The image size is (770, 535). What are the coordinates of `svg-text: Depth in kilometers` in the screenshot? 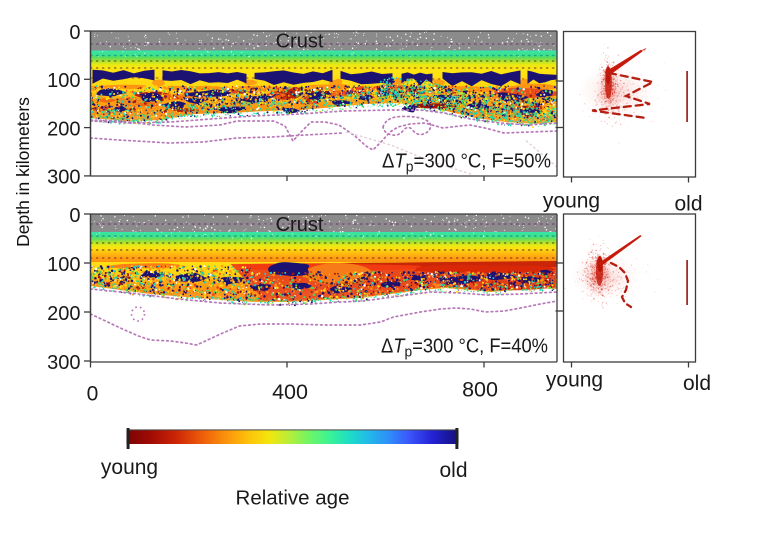 It's located at (23, 172).